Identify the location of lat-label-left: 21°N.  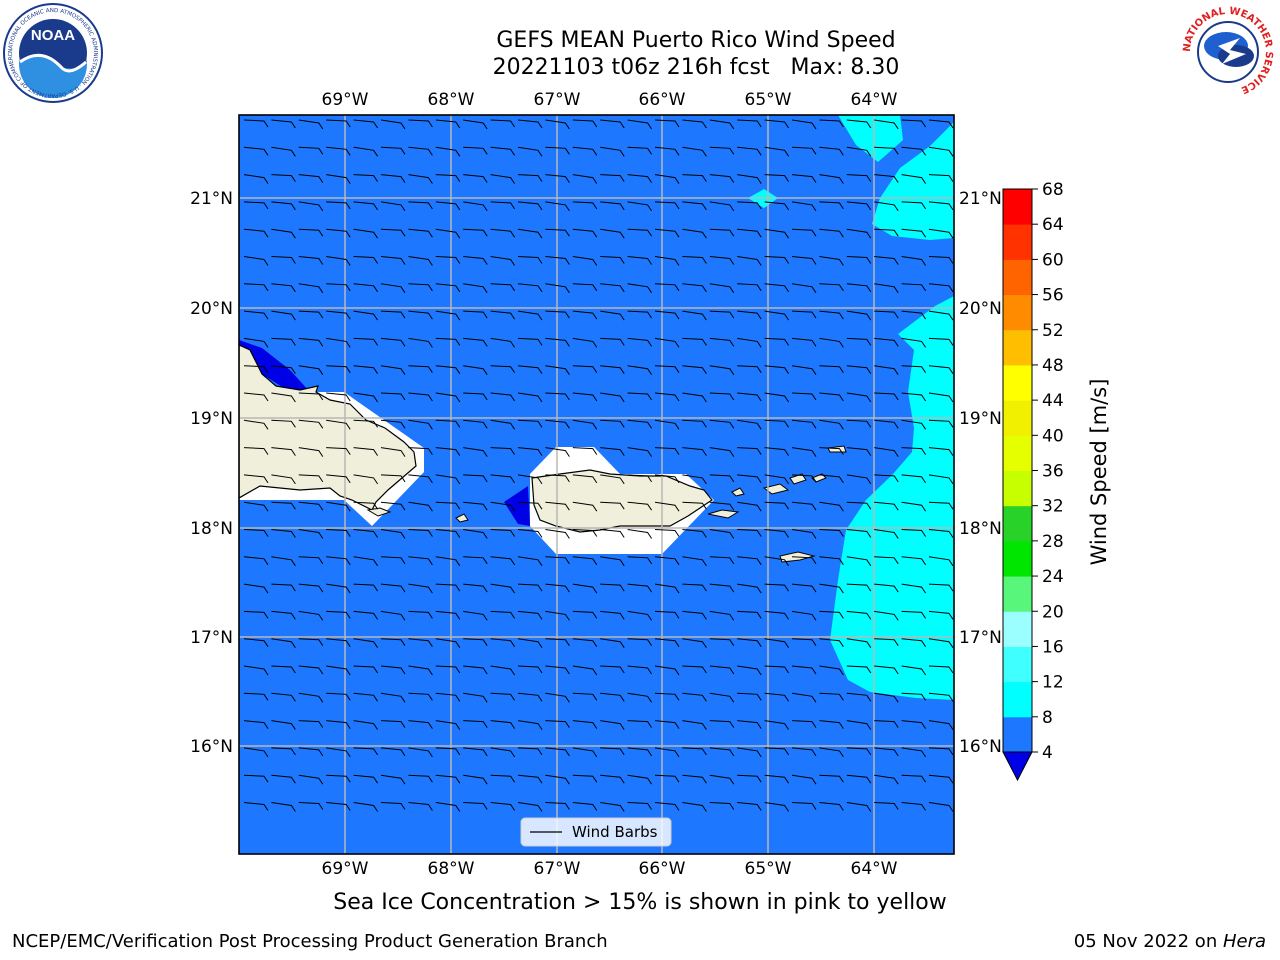
(211, 199).